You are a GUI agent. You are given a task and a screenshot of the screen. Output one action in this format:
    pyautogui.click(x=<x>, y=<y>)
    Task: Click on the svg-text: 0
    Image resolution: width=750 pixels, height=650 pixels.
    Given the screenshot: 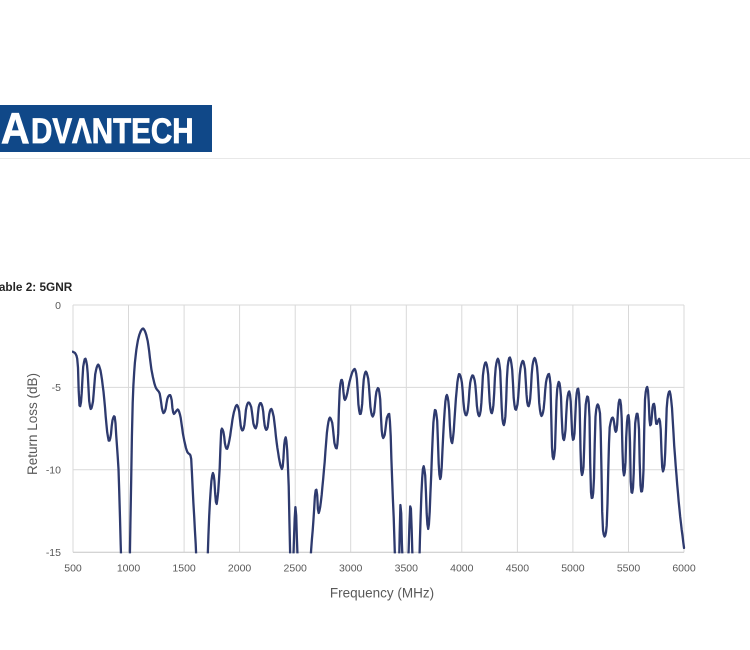 What is the action you would take?
    pyautogui.click(x=58, y=306)
    